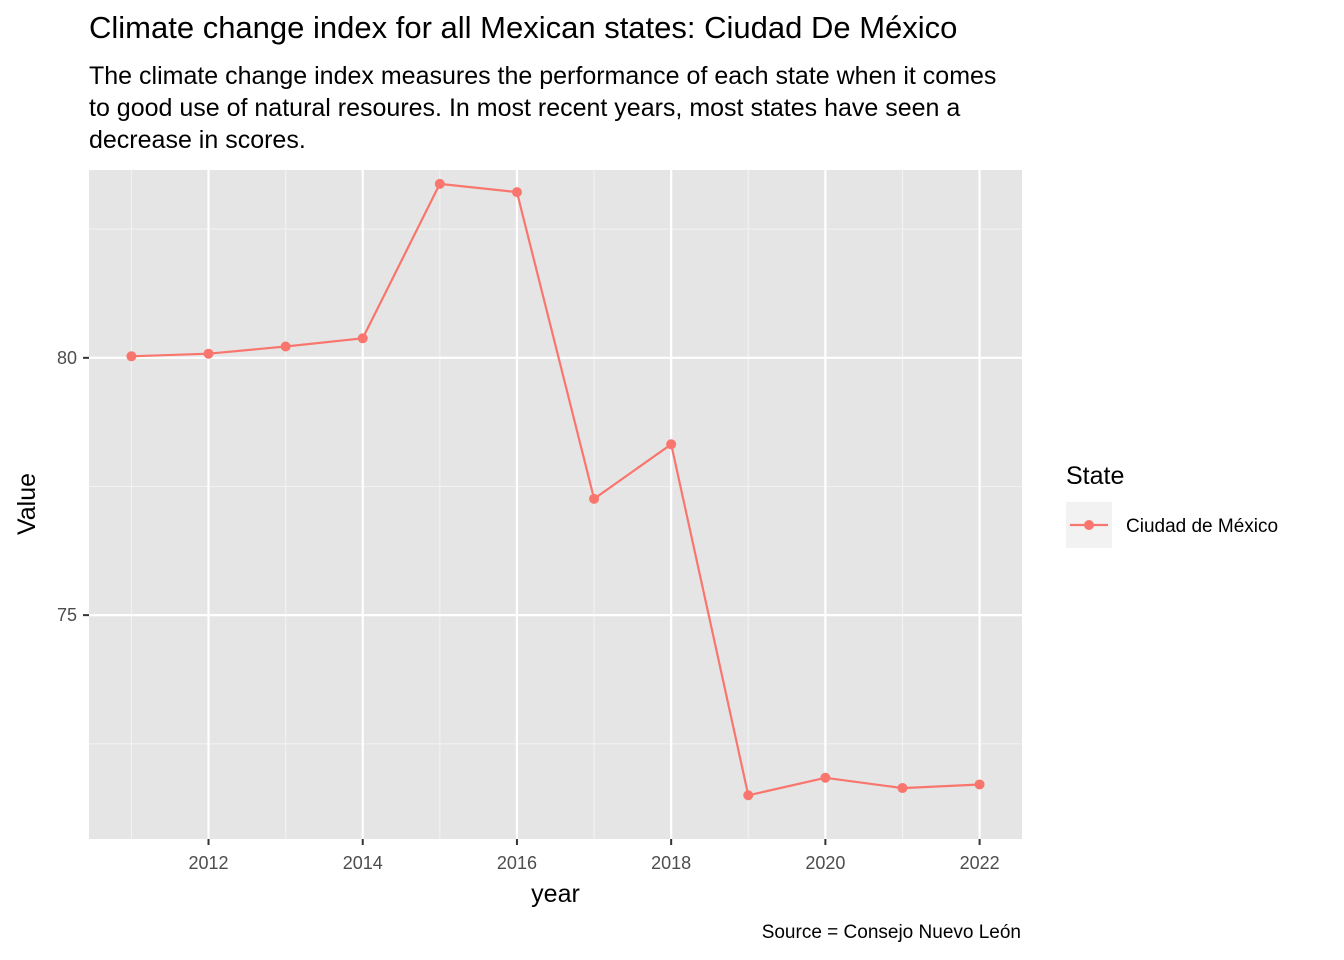  Describe the element at coordinates (825, 863) in the screenshot. I see `x-tick-label: 2020` at that location.